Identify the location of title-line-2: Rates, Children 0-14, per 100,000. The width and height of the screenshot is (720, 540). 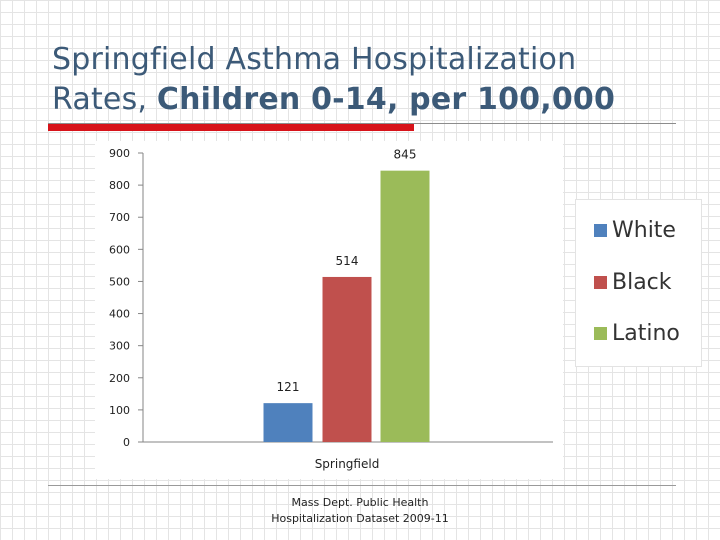
(372, 100).